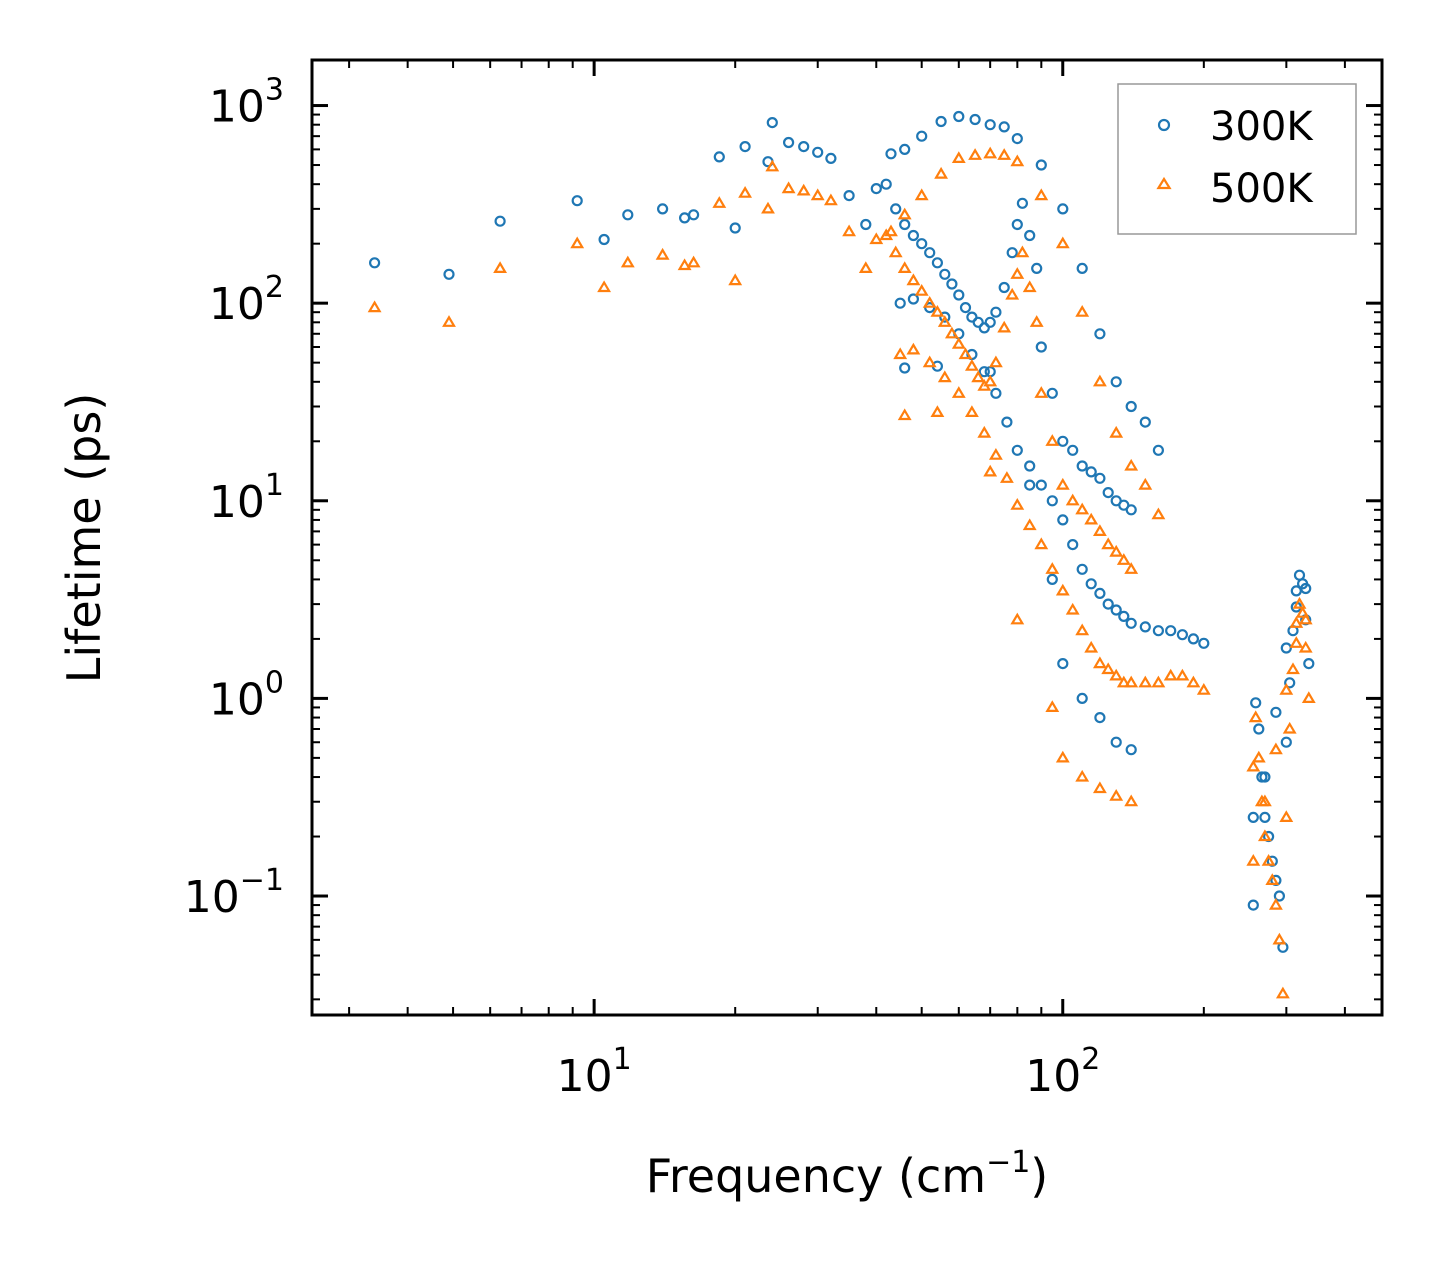 This screenshot has height=1265, width=1442. I want to click on y-tick-label: 10², so click(246, 300).